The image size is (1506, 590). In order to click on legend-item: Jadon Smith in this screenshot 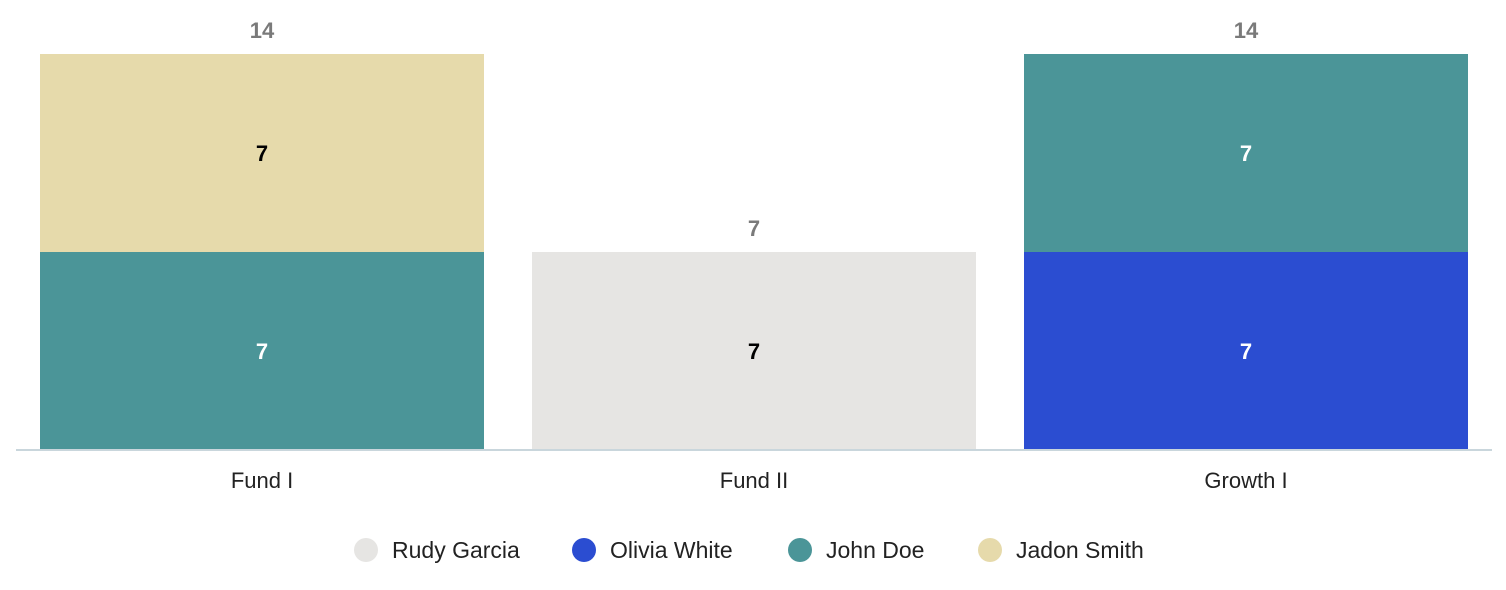, I will do `click(1061, 550)`.